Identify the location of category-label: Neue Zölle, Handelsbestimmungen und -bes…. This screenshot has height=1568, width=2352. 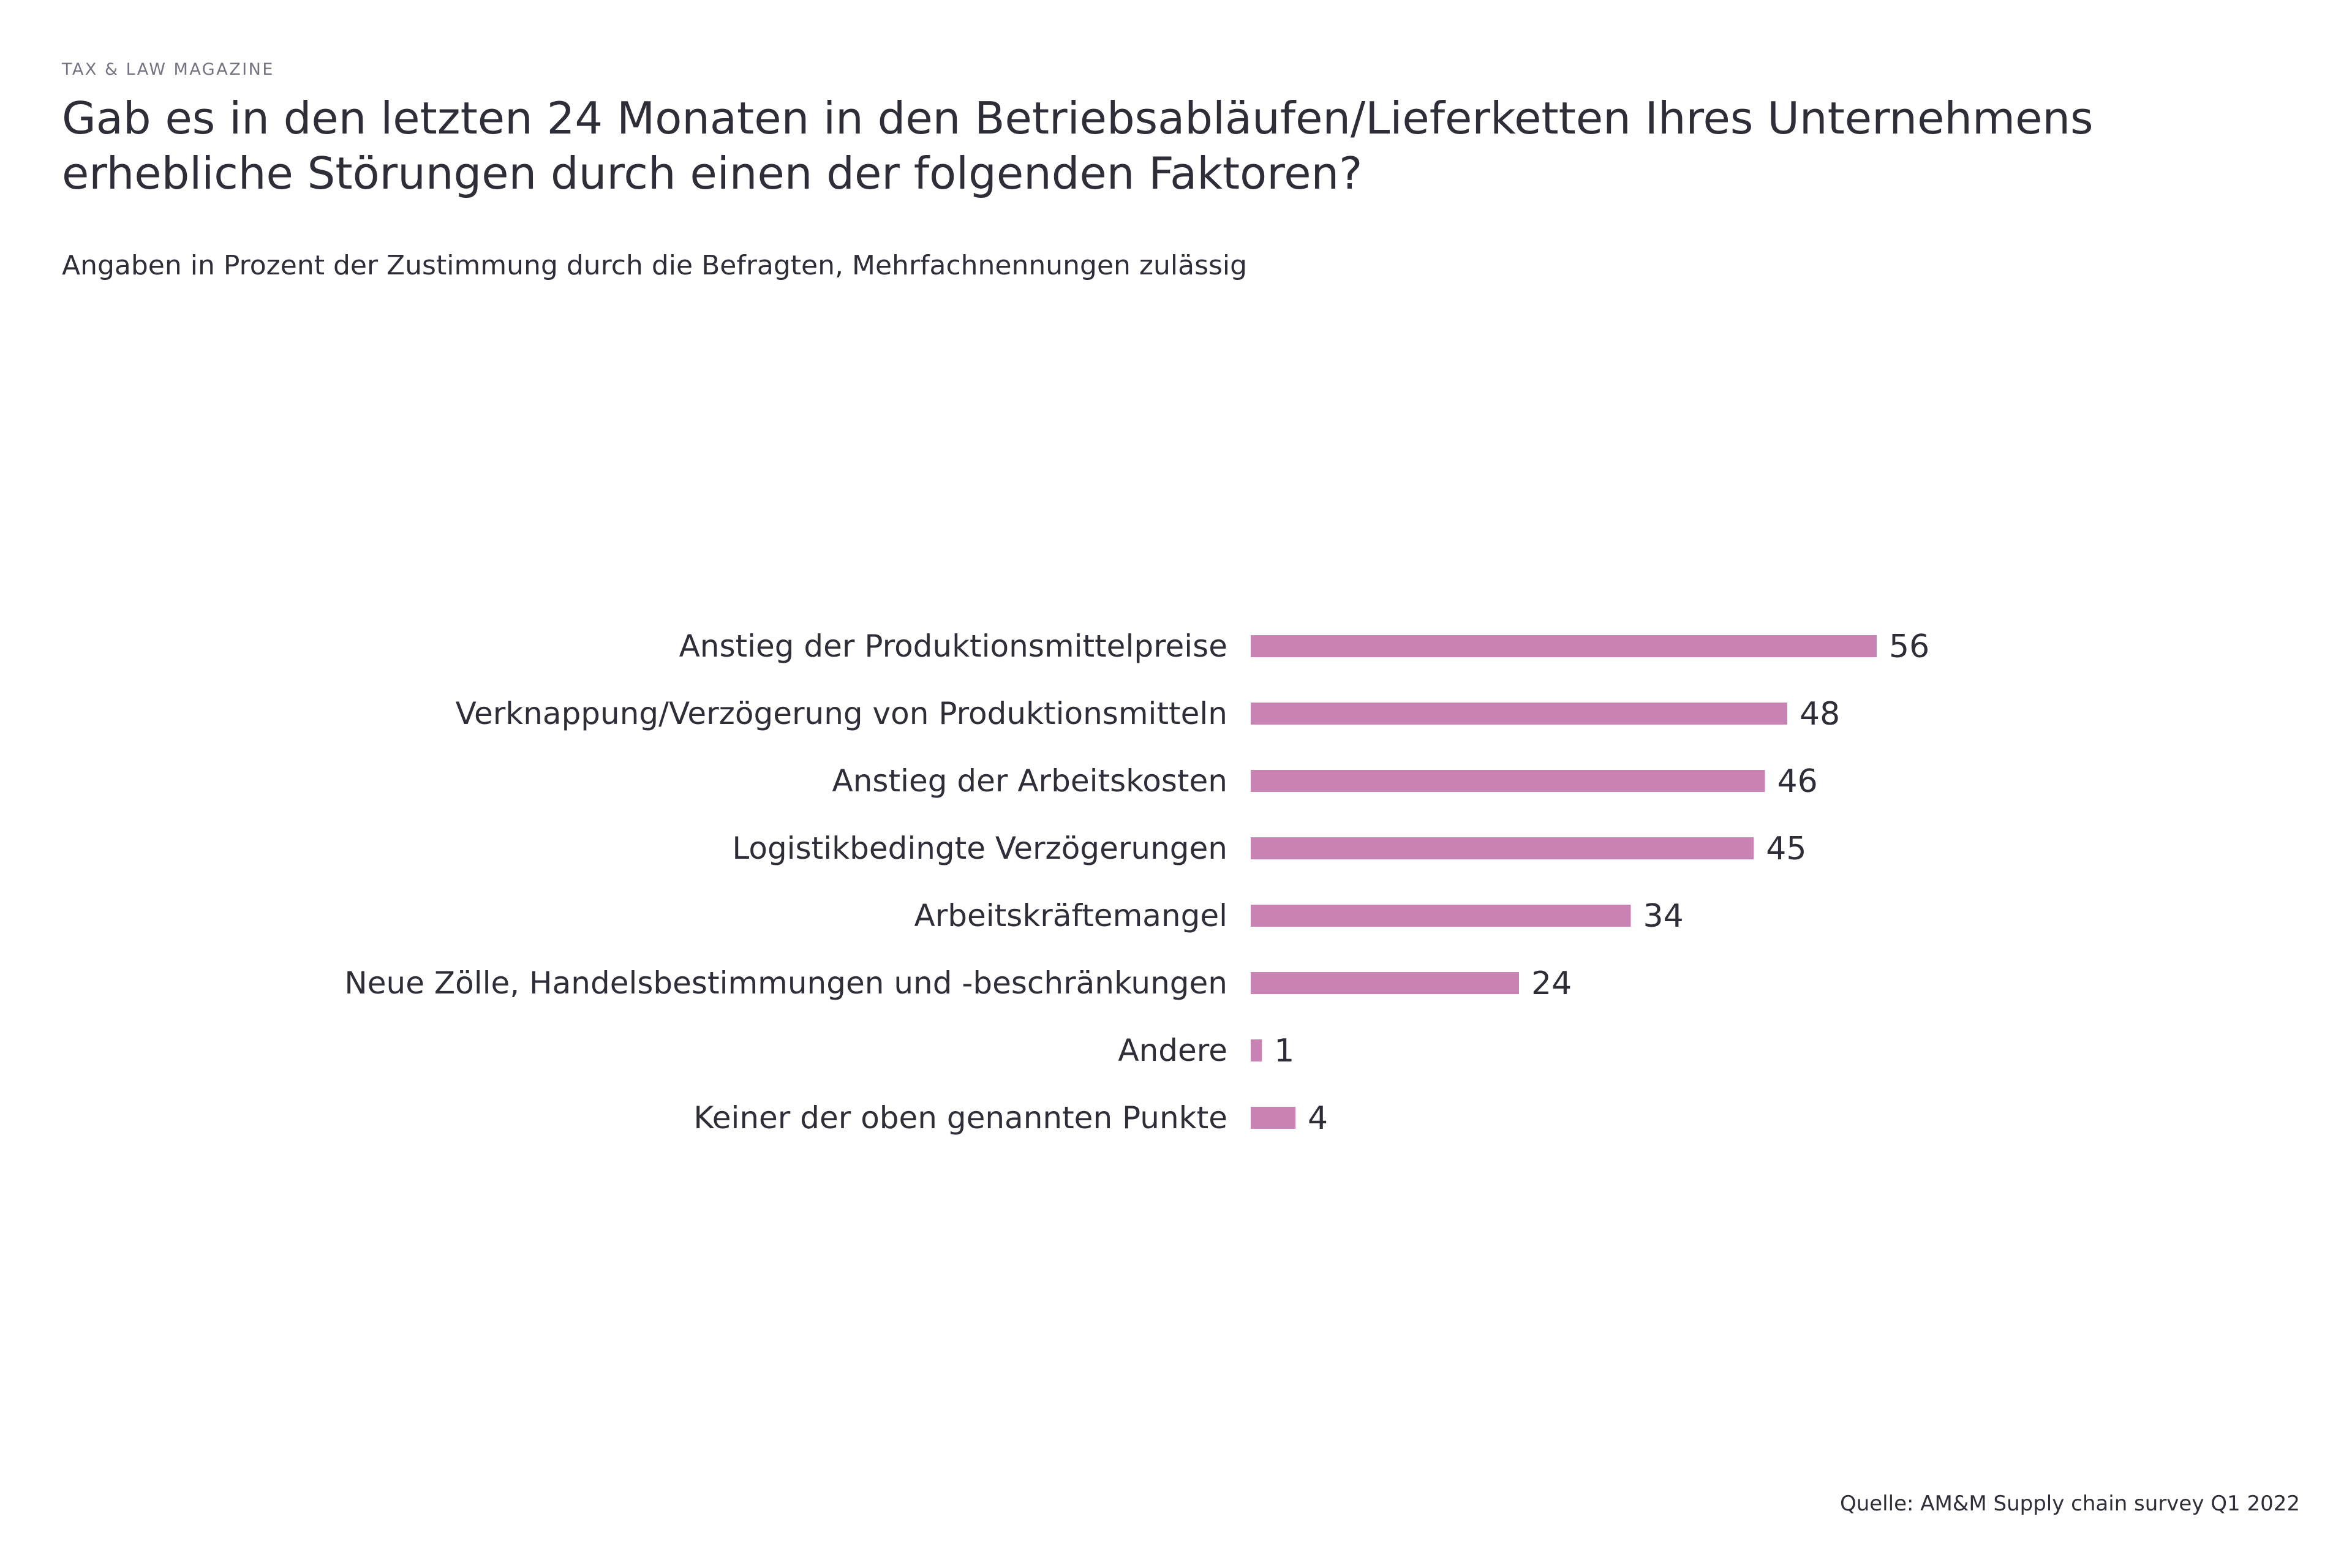
(786, 983).